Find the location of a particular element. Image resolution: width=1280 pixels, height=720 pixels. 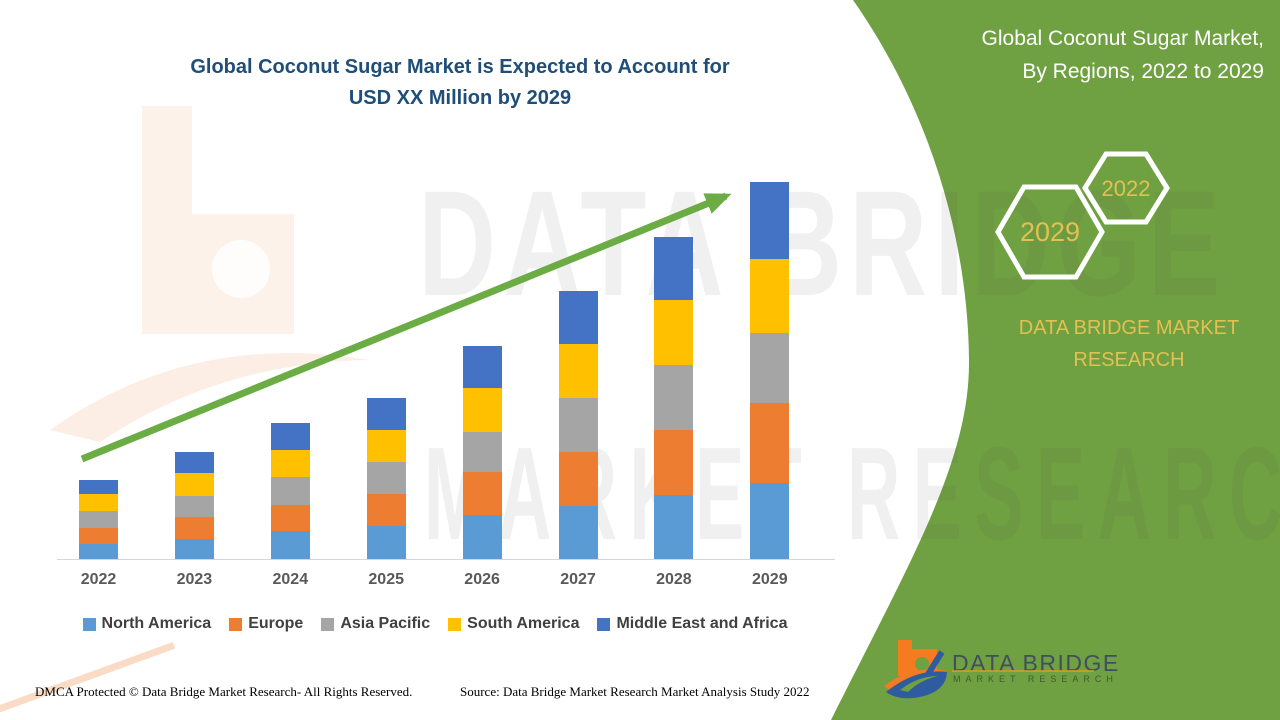

logo-underline is located at coordinates (1023, 671).